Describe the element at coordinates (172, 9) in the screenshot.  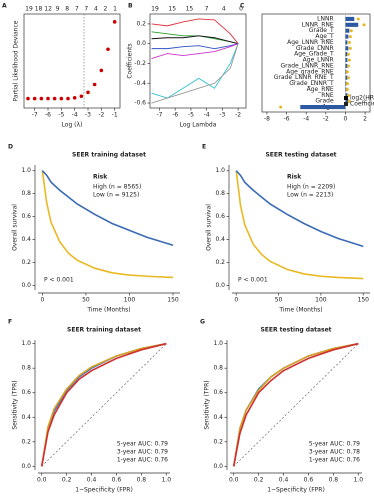
I see `top-label: 15` at that location.